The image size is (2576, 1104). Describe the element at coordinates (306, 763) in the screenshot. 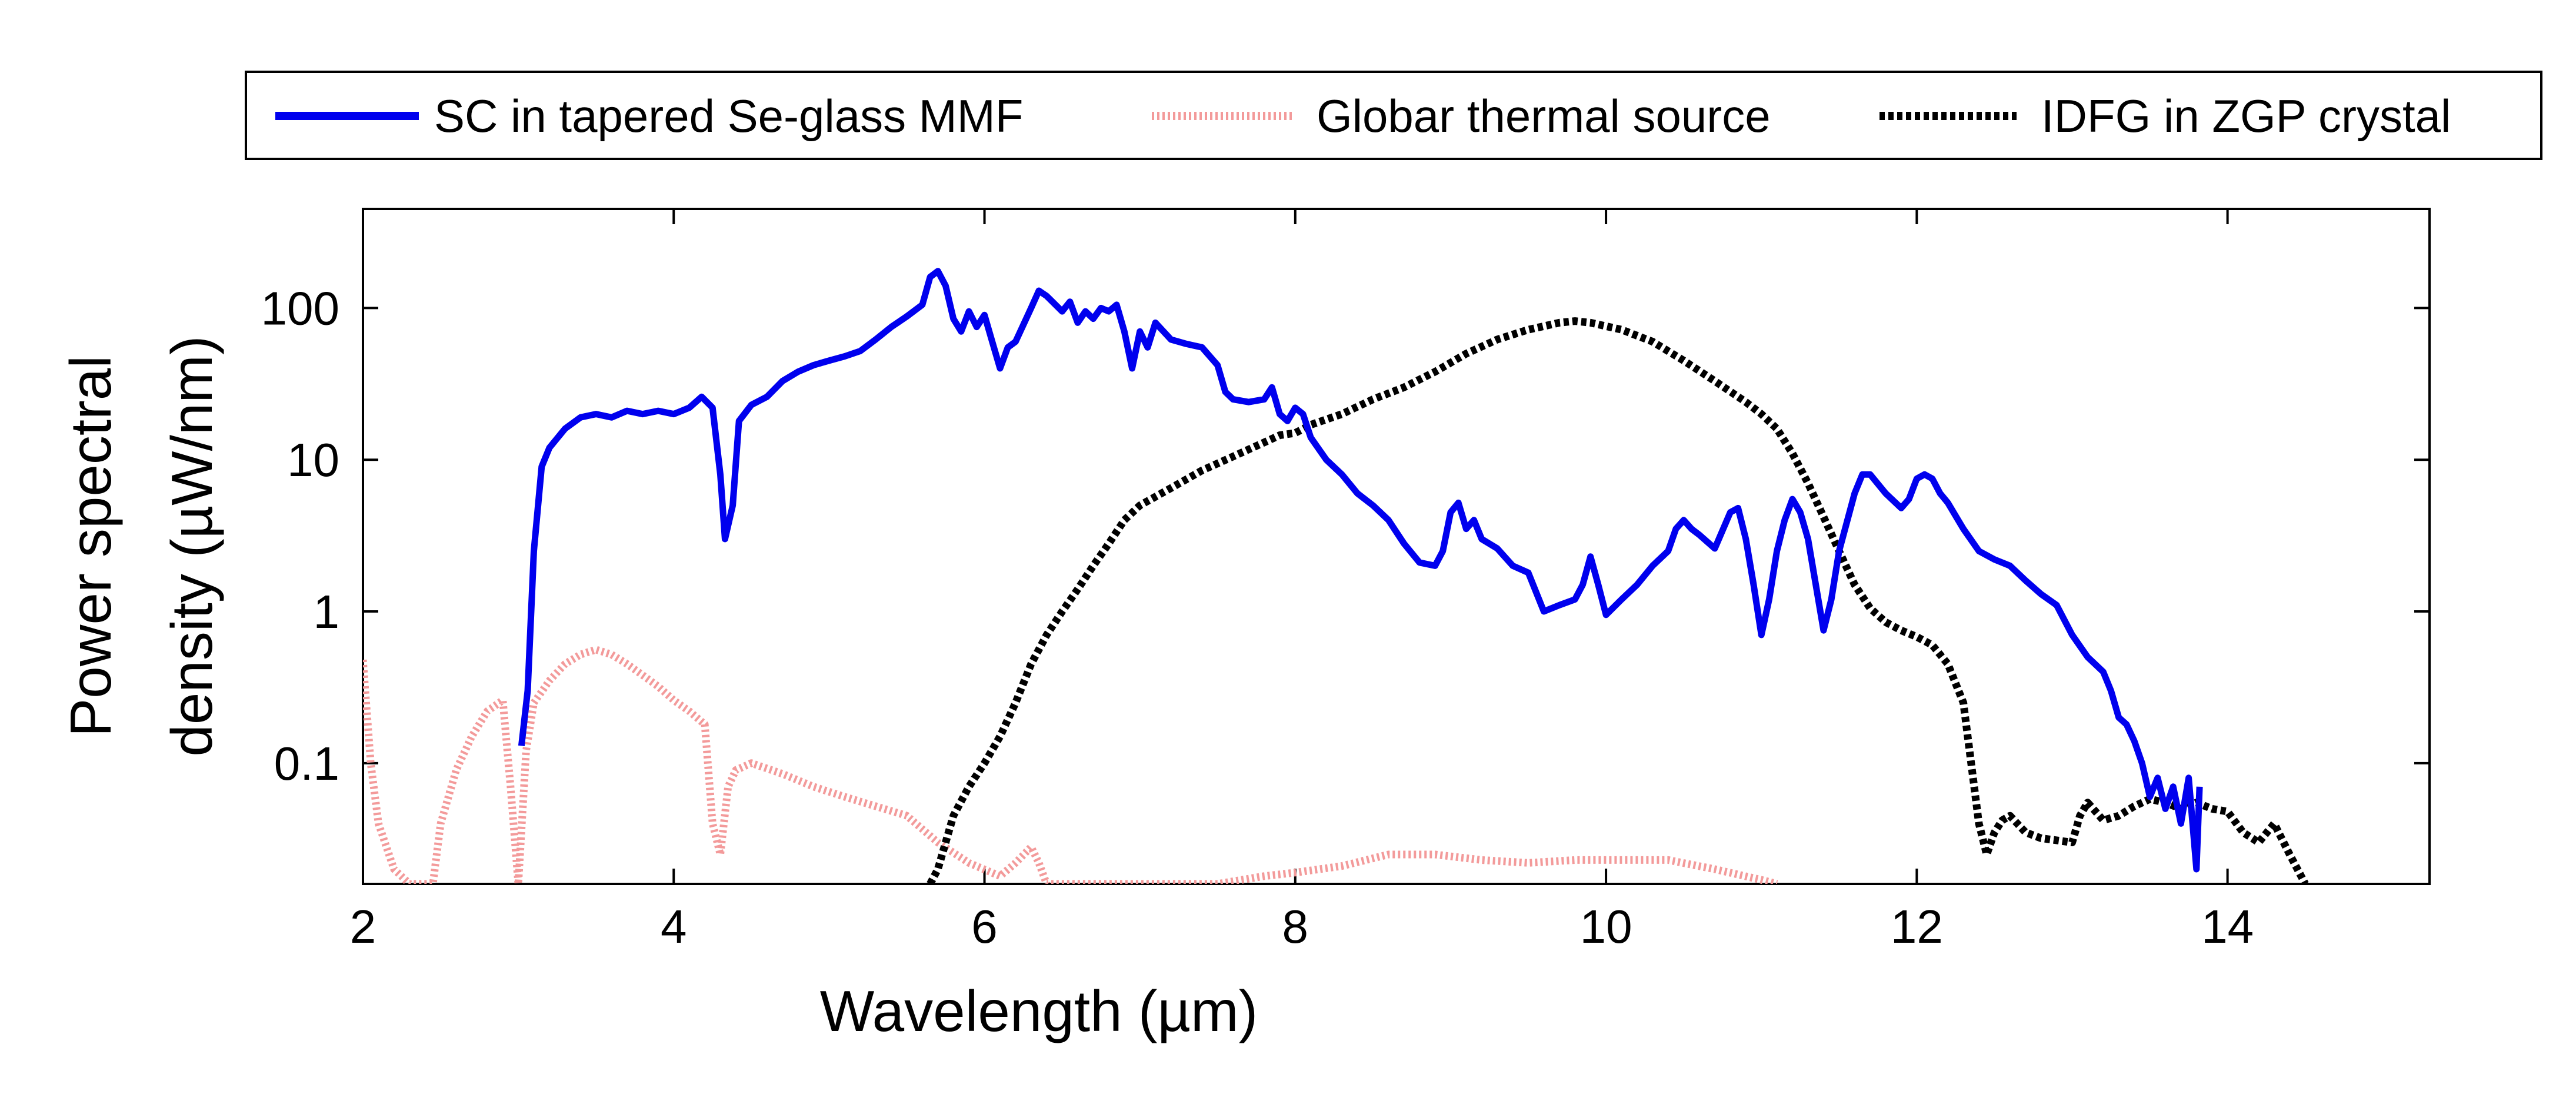

I see `y-tick-label: 0.1` at that location.